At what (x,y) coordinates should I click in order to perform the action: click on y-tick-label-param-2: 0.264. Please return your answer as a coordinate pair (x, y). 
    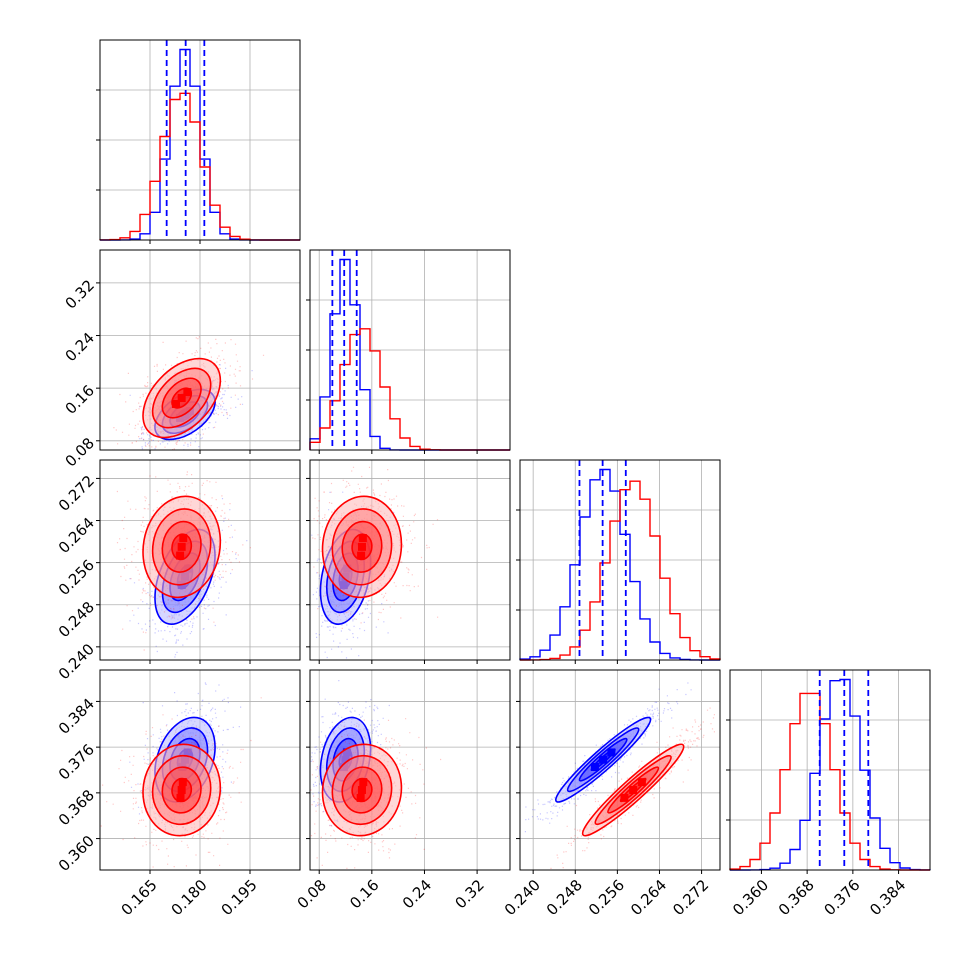
    Looking at the image, I should click on (76, 535).